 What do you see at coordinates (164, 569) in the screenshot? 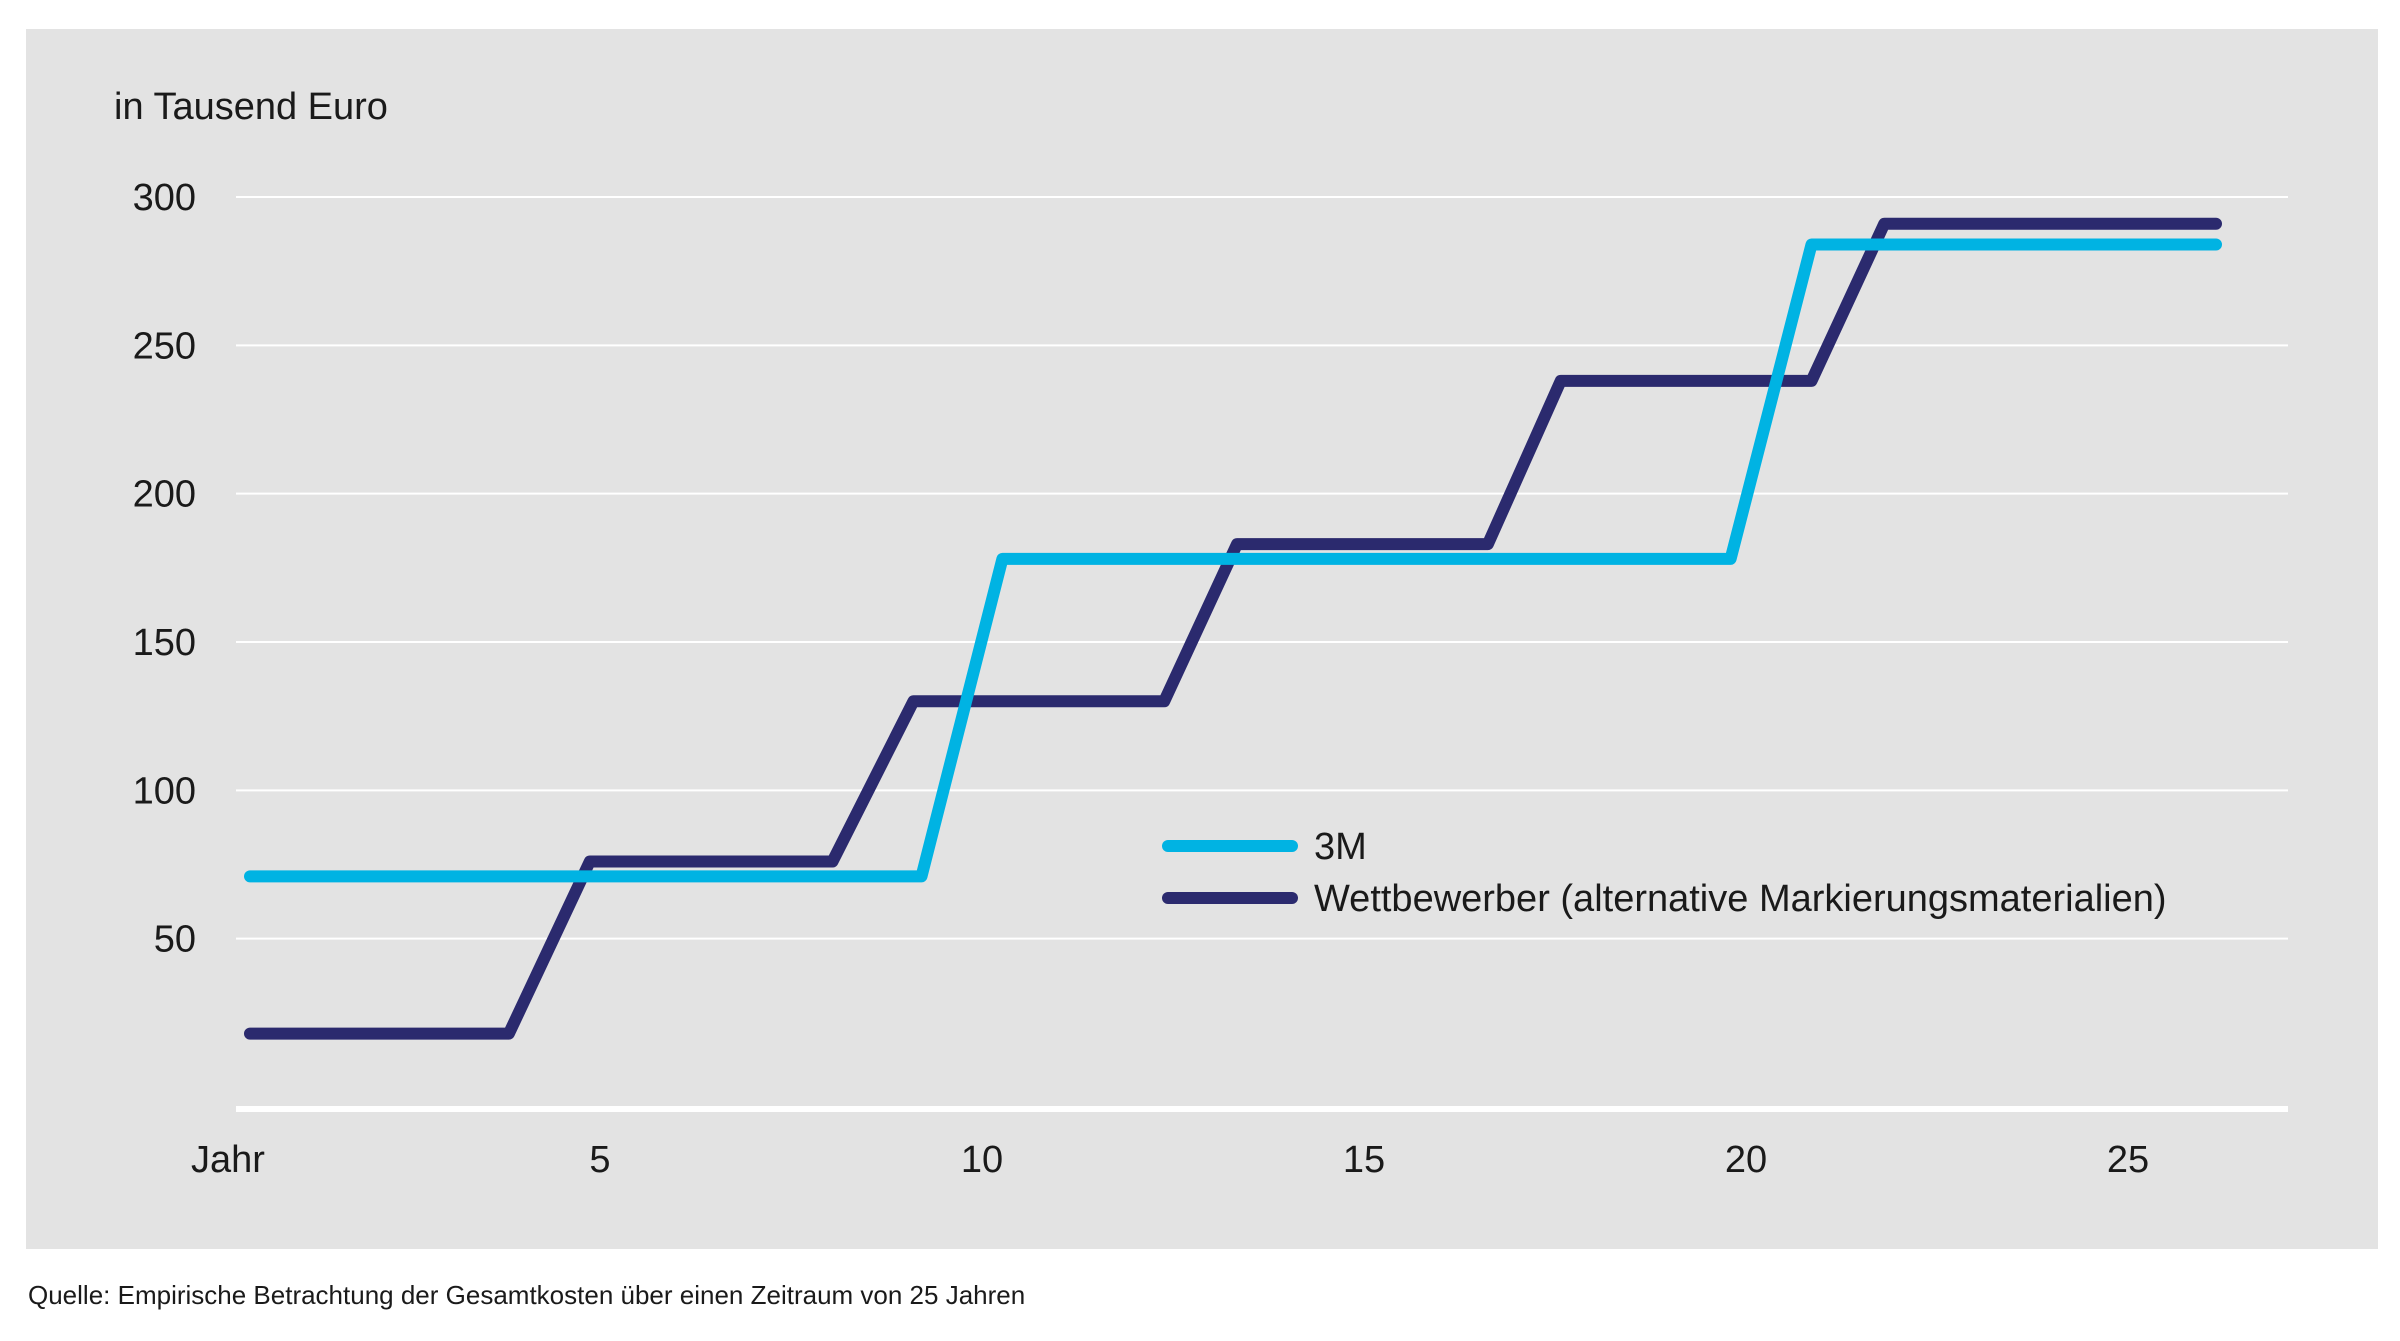
I see `y-axis-ticks: 50 100 150 200 250 300` at bounding box center [164, 569].